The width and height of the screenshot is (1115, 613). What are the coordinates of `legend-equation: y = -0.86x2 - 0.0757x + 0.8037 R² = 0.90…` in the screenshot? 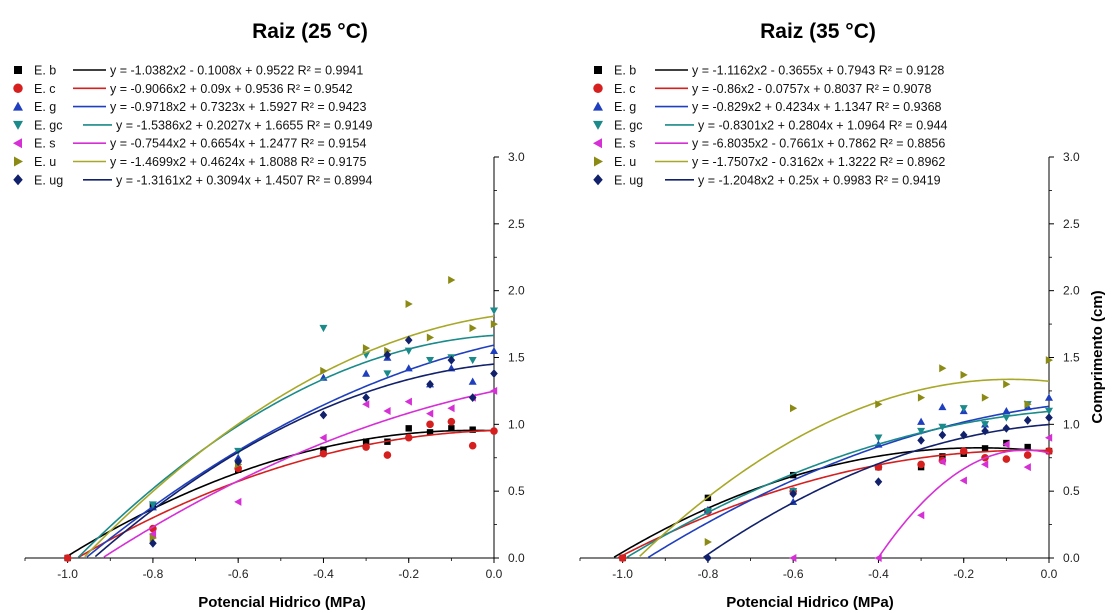 It's located at (811, 89).